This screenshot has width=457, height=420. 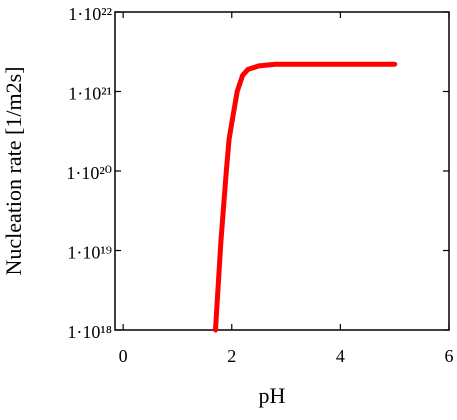 I want to click on y-tick-label: 1·10¹⁹, so click(x=89, y=253).